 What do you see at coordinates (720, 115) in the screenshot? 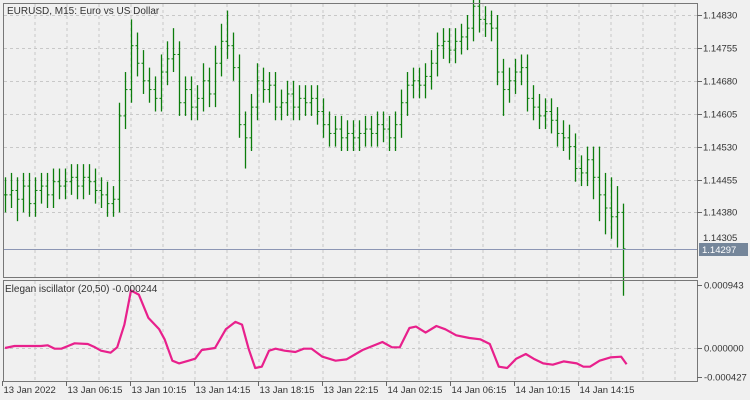
I see `price-tick-label: 1.14605` at bounding box center [720, 115].